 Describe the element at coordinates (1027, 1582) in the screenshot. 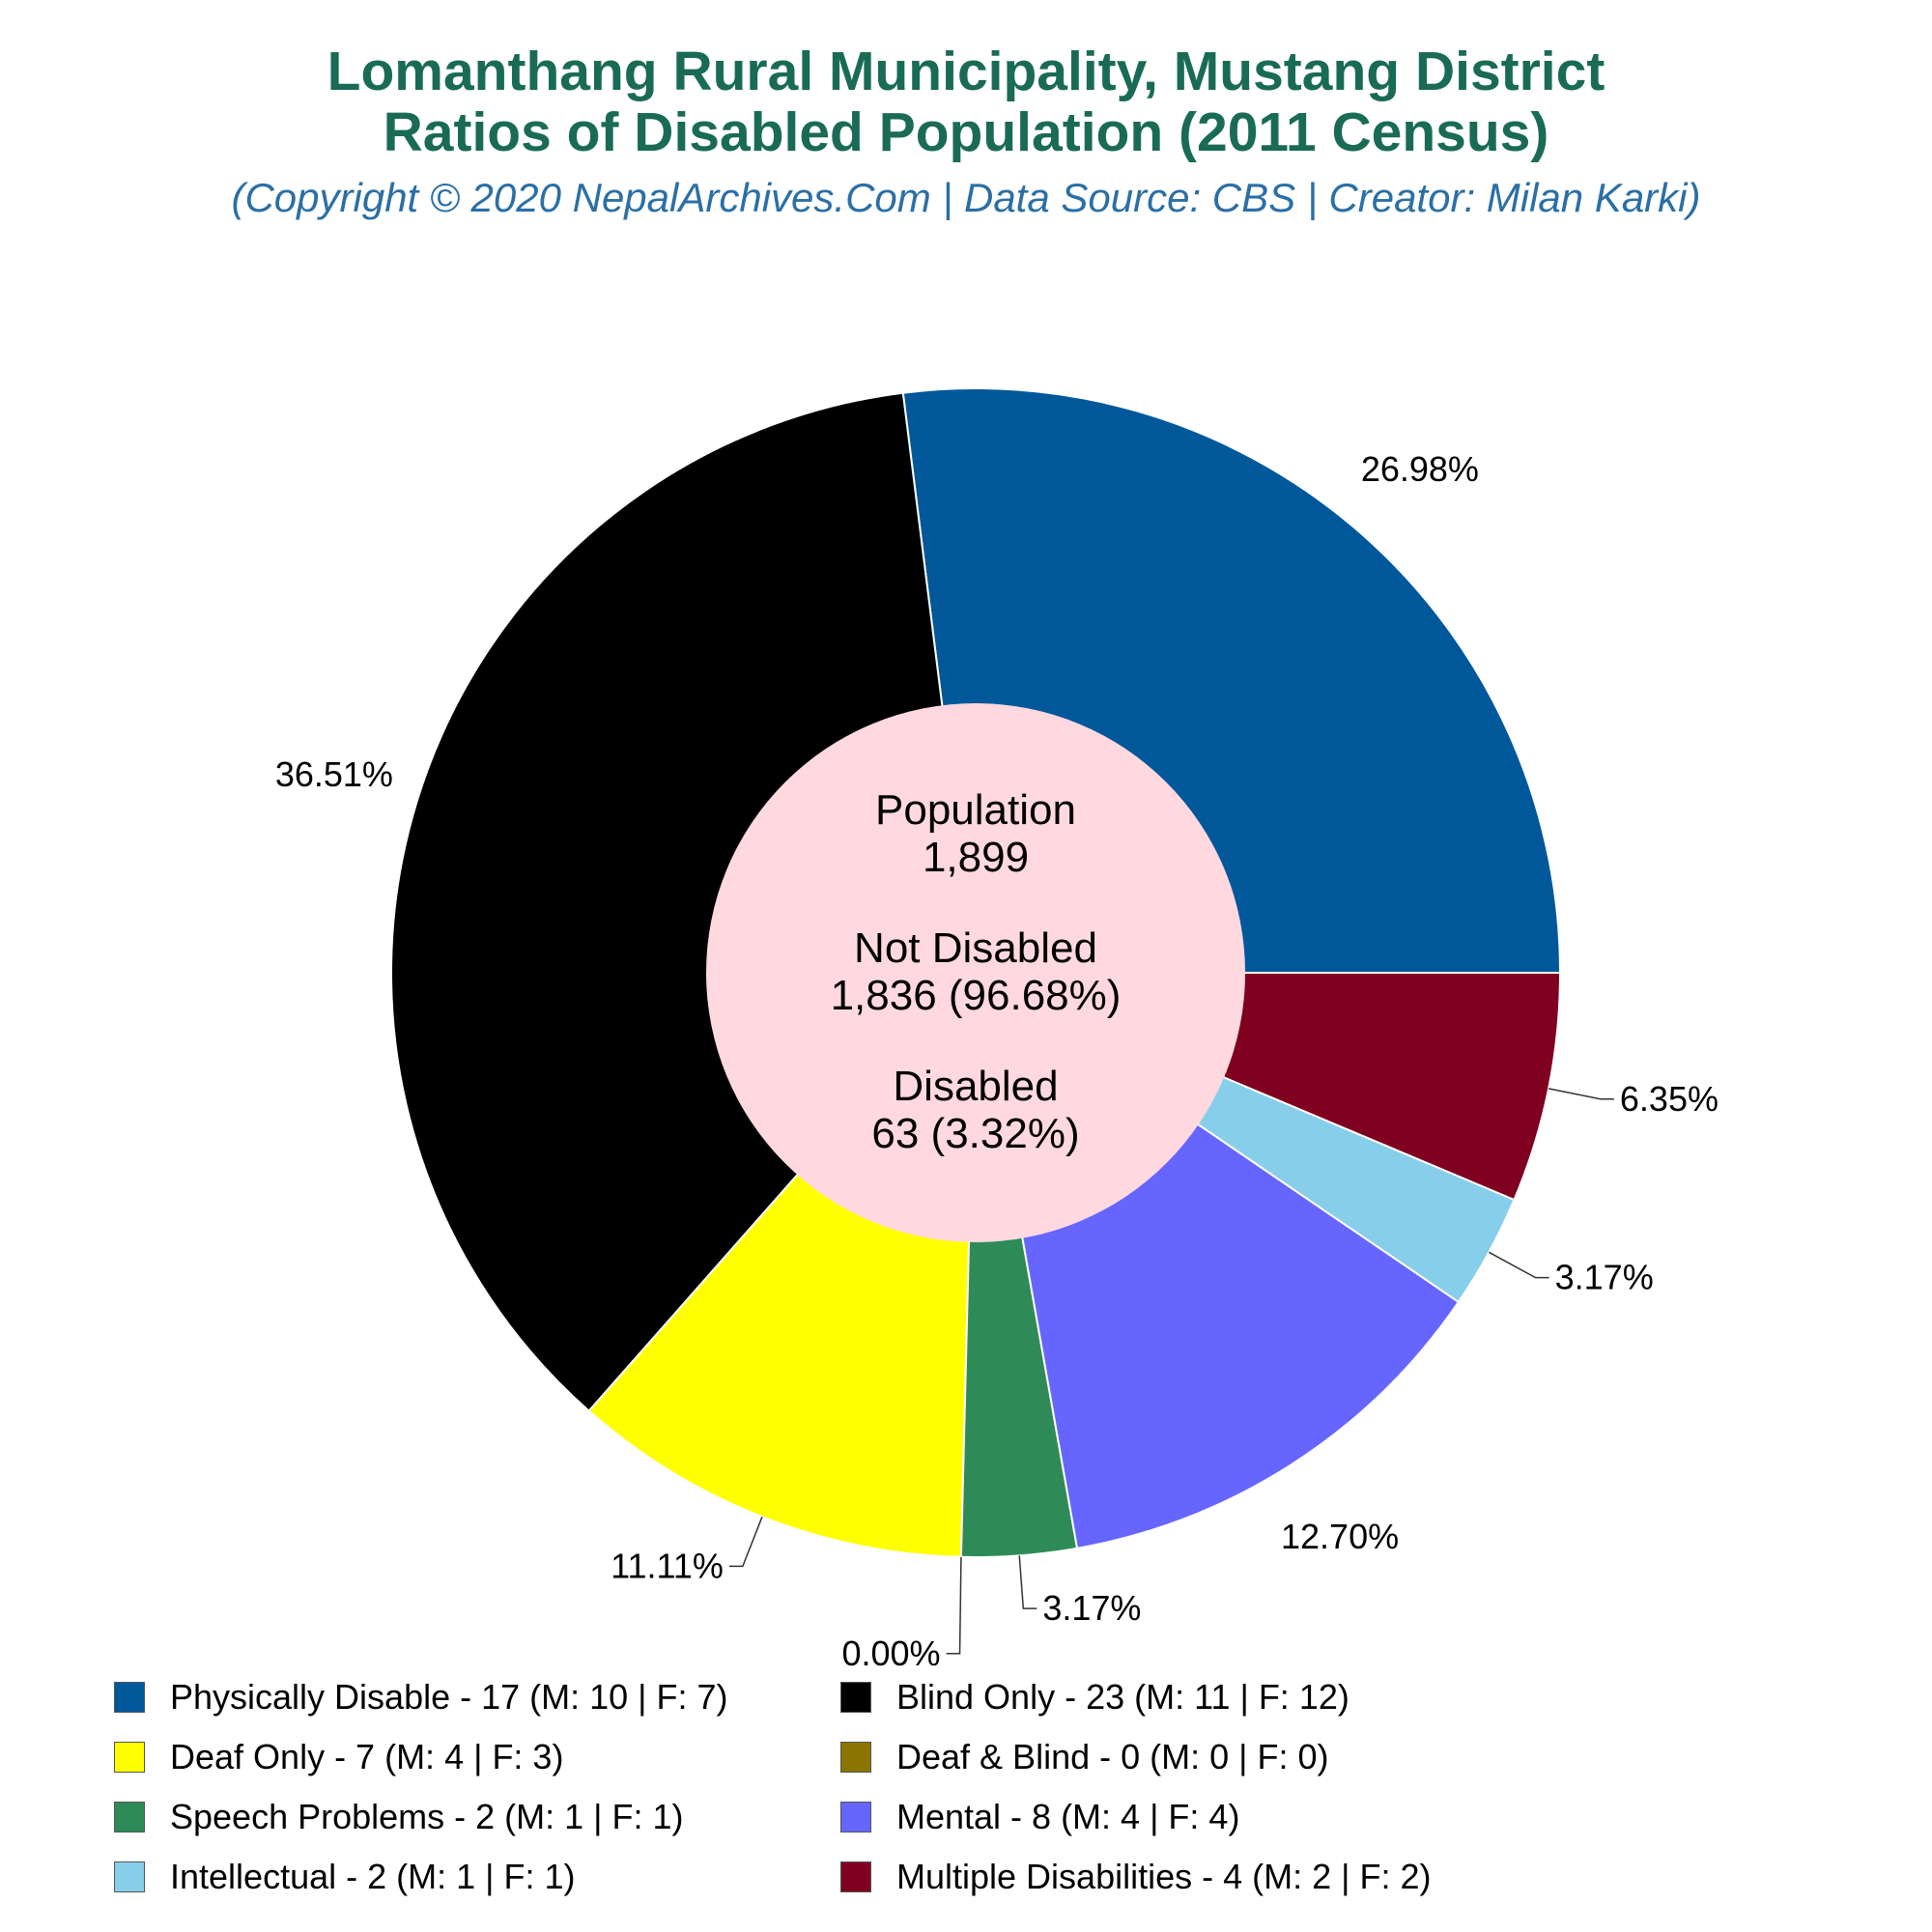

I see `leader-line-speech-problems` at that location.